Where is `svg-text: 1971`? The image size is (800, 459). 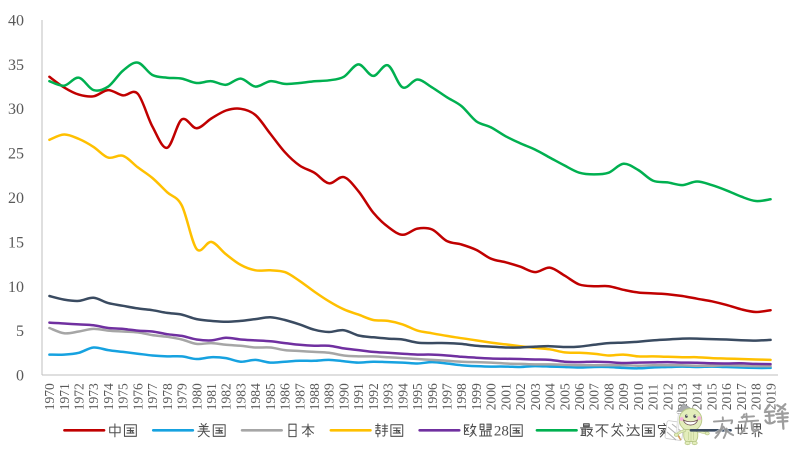 svg-text: 1971 is located at coordinates (64, 396).